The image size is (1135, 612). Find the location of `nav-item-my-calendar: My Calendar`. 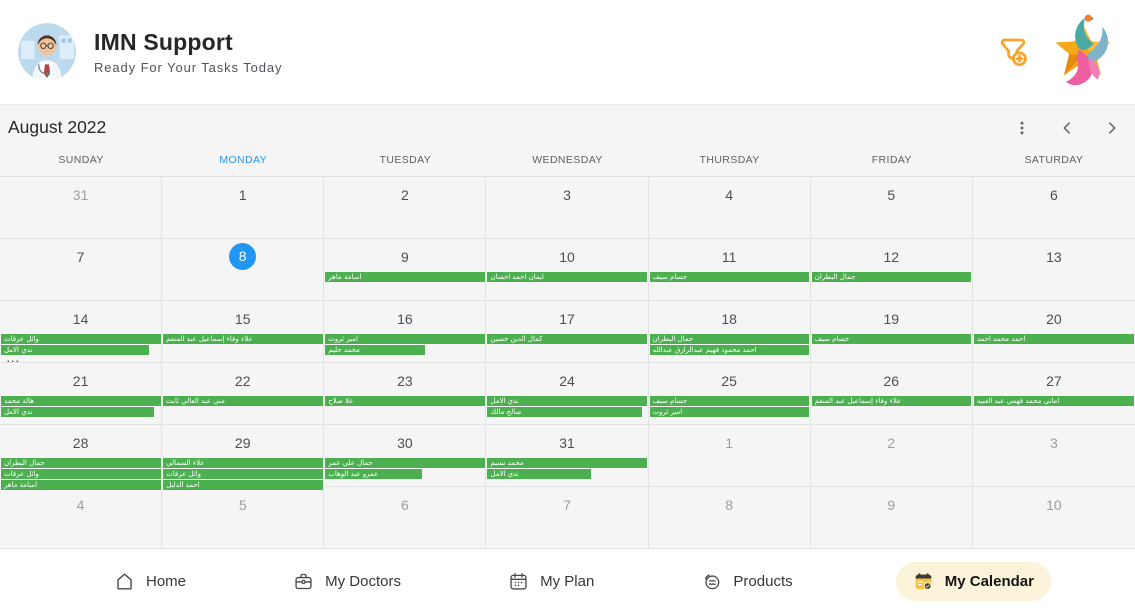

nav-item-my-calendar: My Calendar is located at coordinates (973, 581).